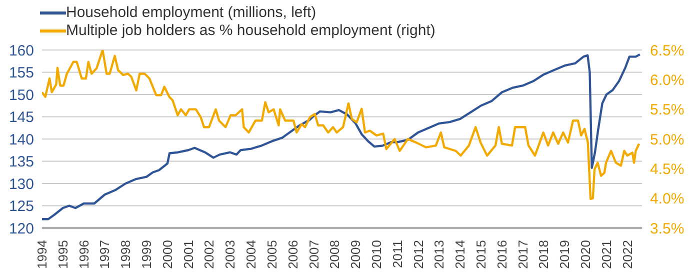 The height and width of the screenshot is (273, 700). I want to click on x-tick-label: 2015, so click(481, 254).